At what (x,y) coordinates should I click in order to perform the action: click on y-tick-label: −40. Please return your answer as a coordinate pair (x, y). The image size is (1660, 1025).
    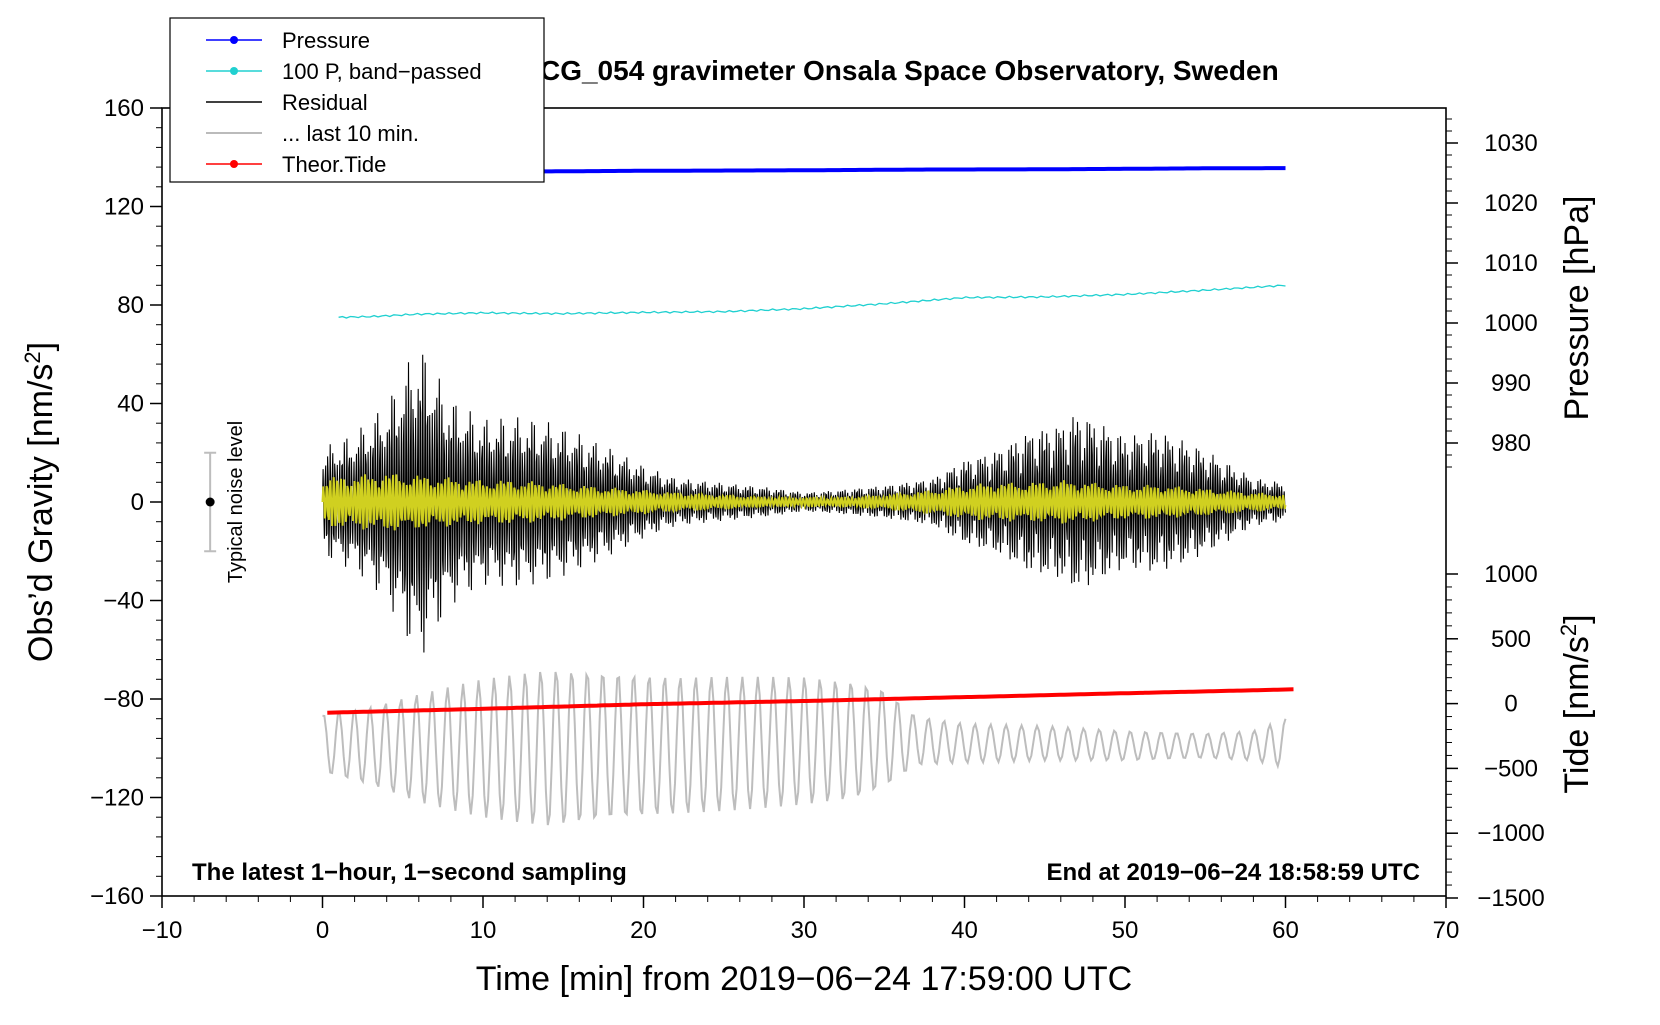
    Looking at the image, I should click on (123, 601).